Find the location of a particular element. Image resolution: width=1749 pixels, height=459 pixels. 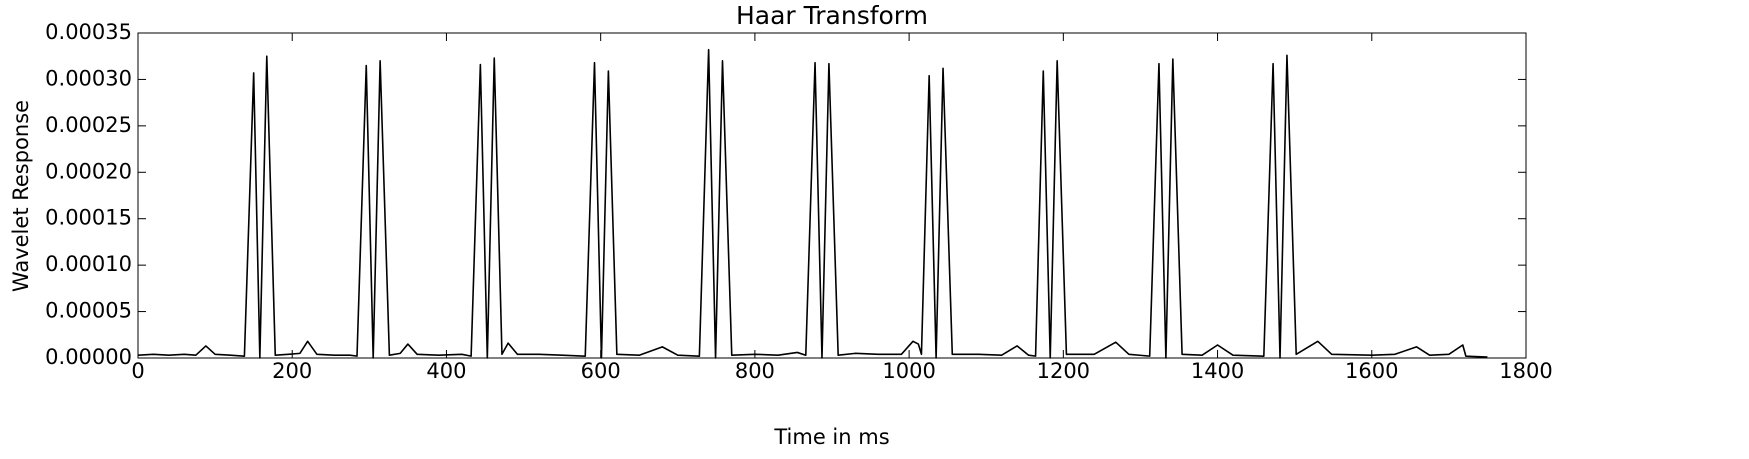

x-axis-label: Time in ms is located at coordinates (831, 437).